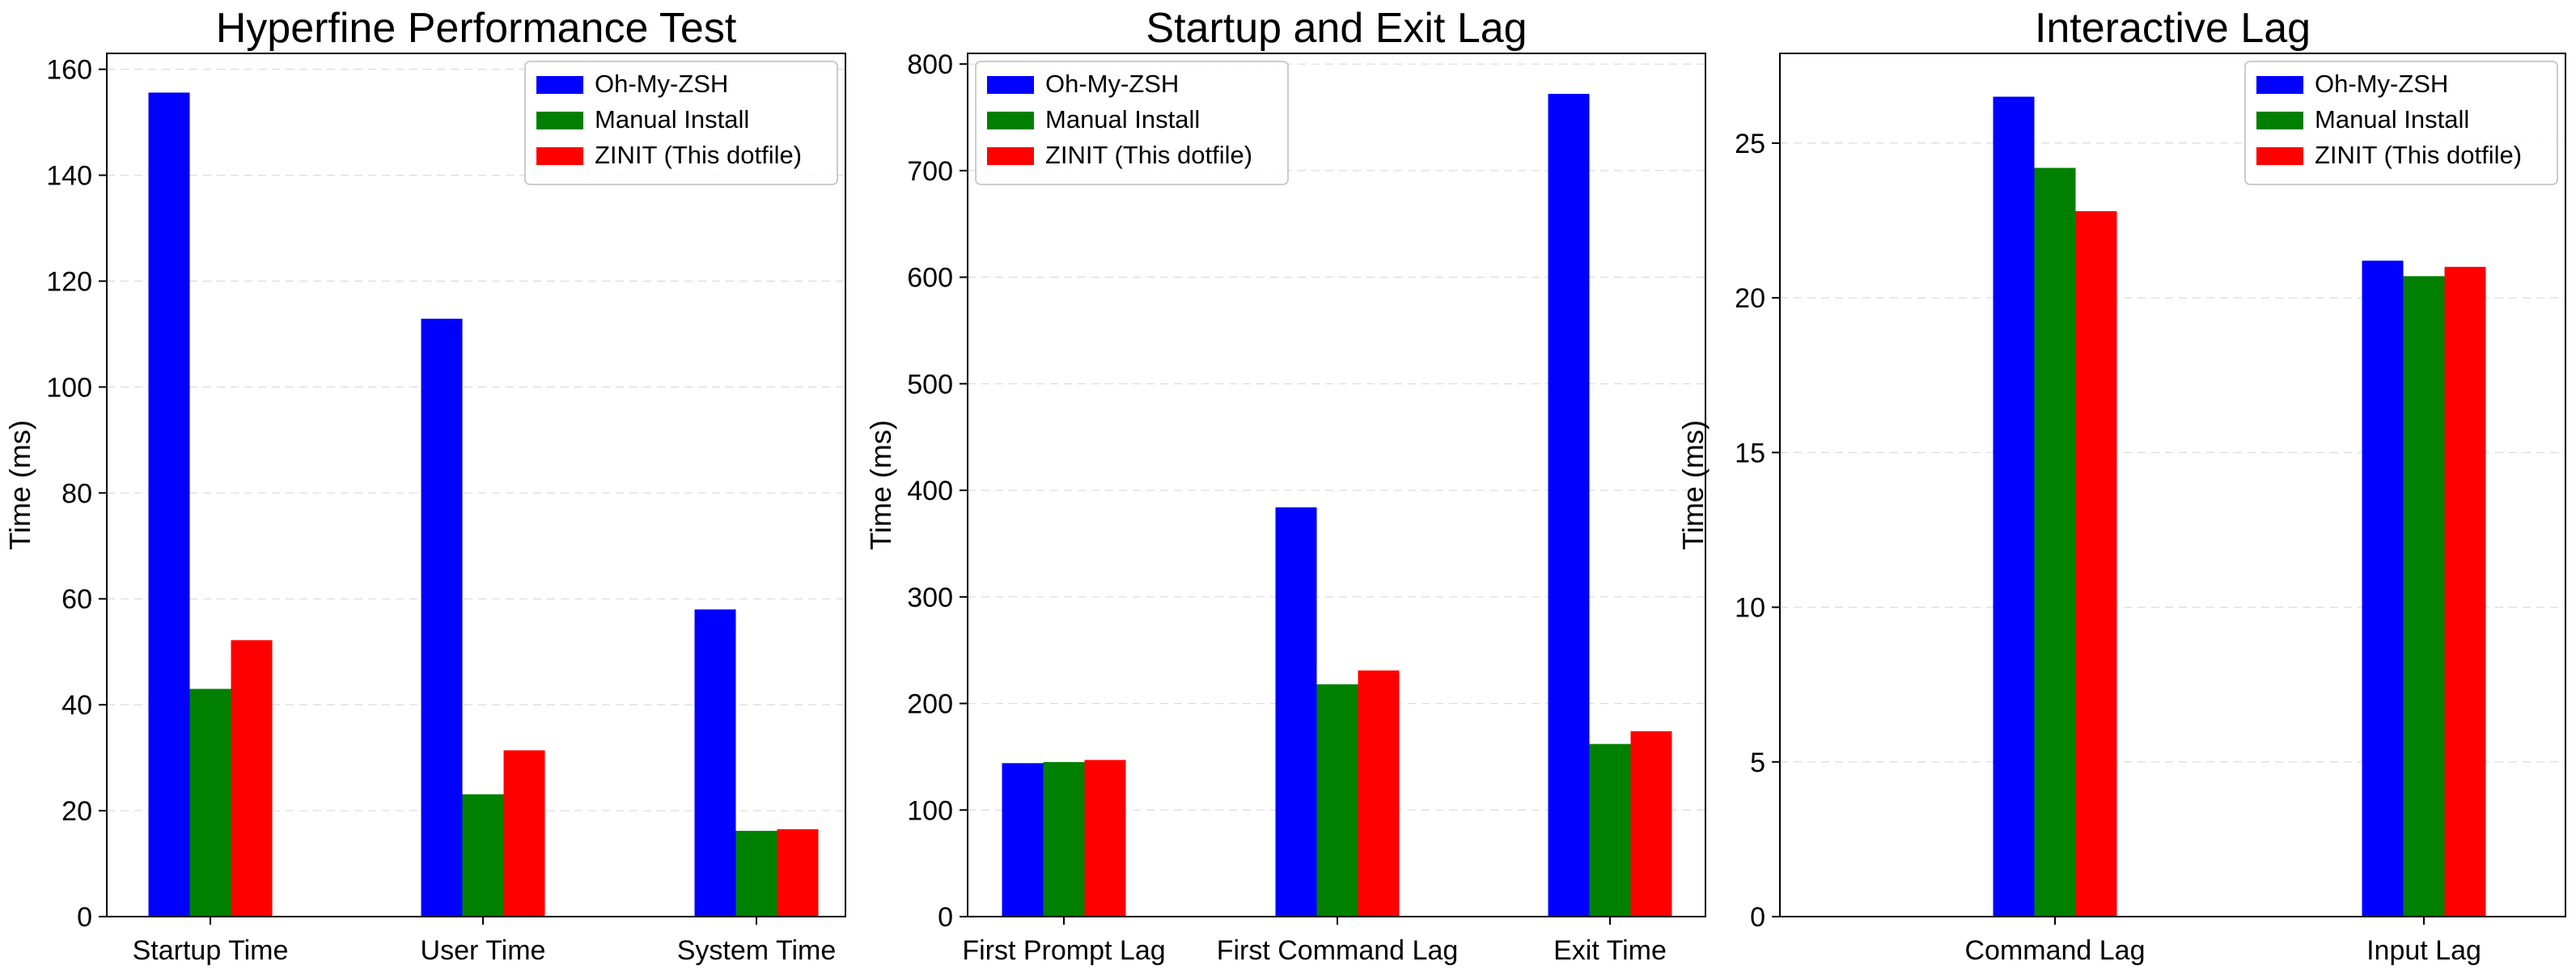 The height and width of the screenshot is (970, 2576). Describe the element at coordinates (1750, 608) in the screenshot. I see `y-tick-label: 10` at that location.